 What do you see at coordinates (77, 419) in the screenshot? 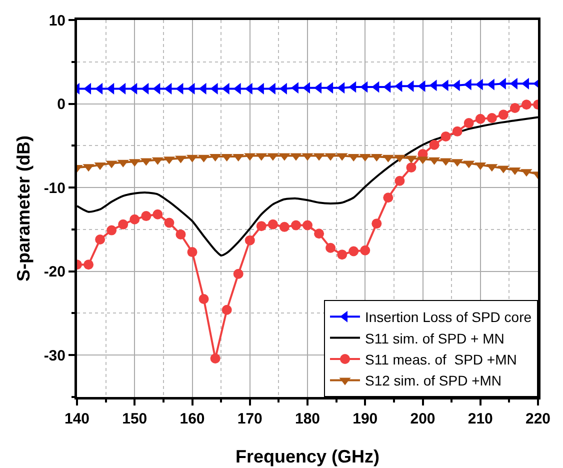
I see `x-tick-label: 140` at bounding box center [77, 419].